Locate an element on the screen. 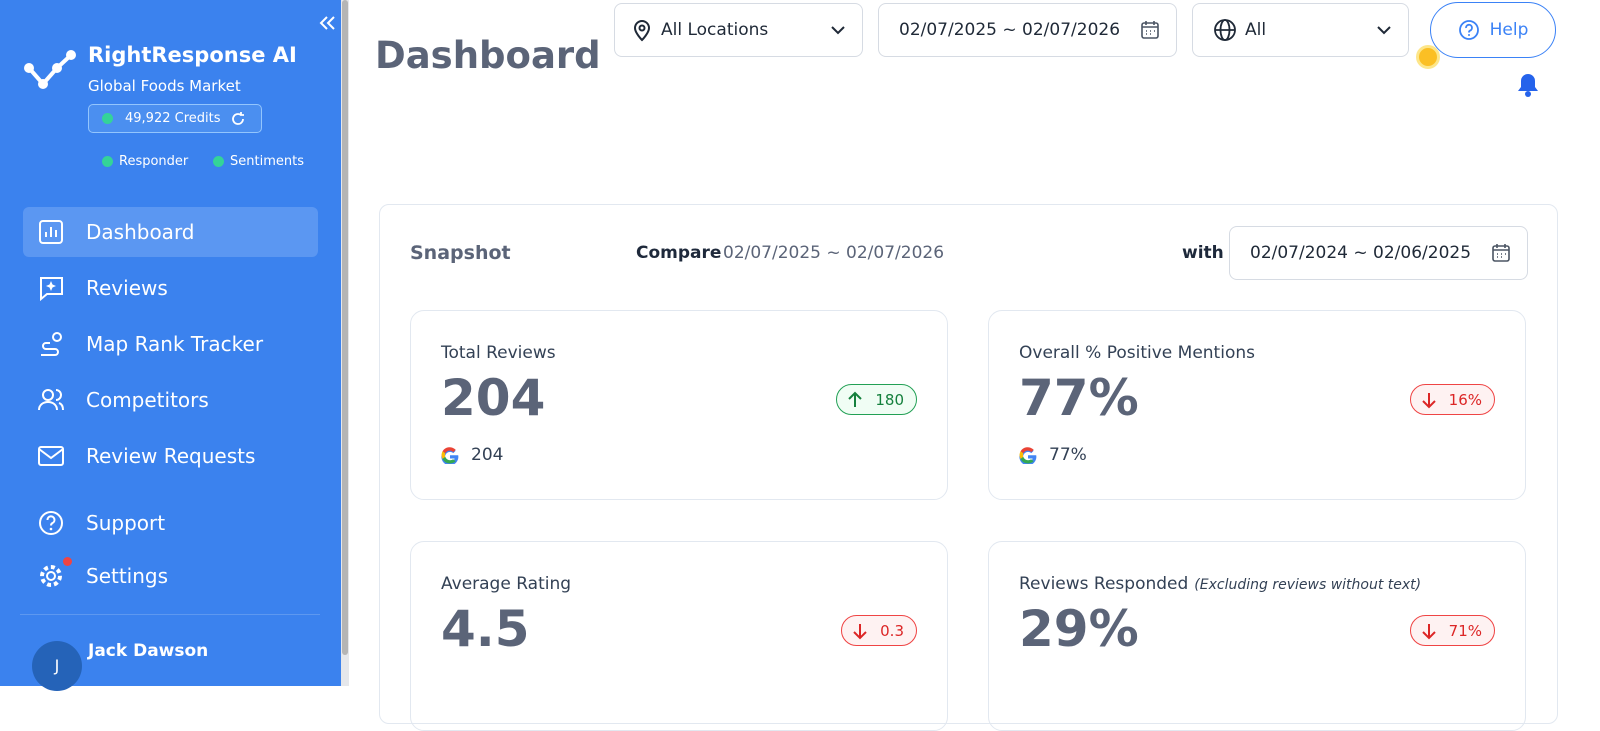 This screenshot has width=1600, height=731. brand: RightResponse AI is located at coordinates (192, 55).